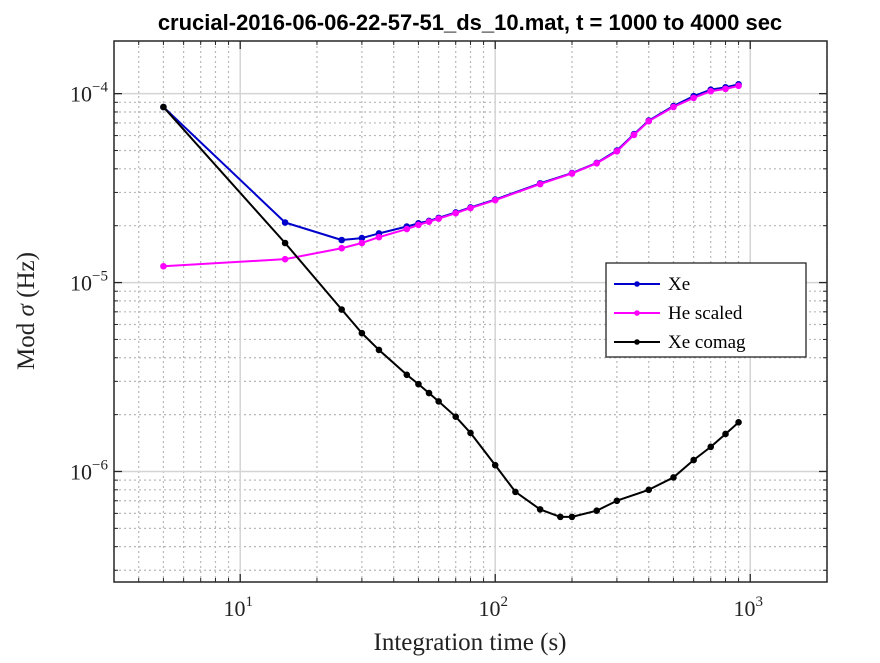 Image resolution: width=880 pixels, height=663 pixels. What do you see at coordinates (89, 470) in the screenshot?
I see `y-tick-label: 10⁻⁶` at bounding box center [89, 470].